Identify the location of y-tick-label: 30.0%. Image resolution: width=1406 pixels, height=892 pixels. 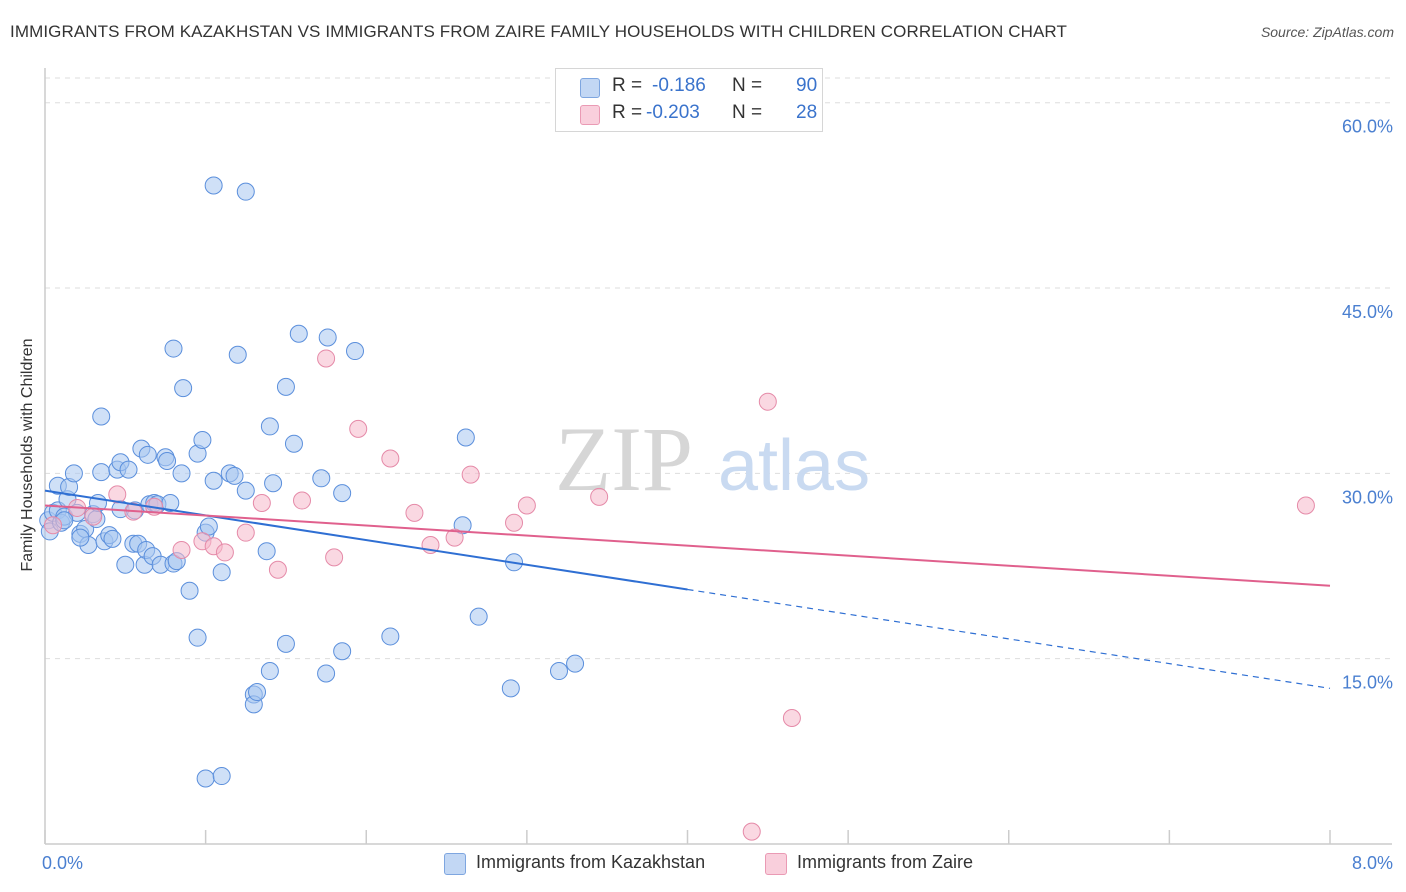
(1367, 497).